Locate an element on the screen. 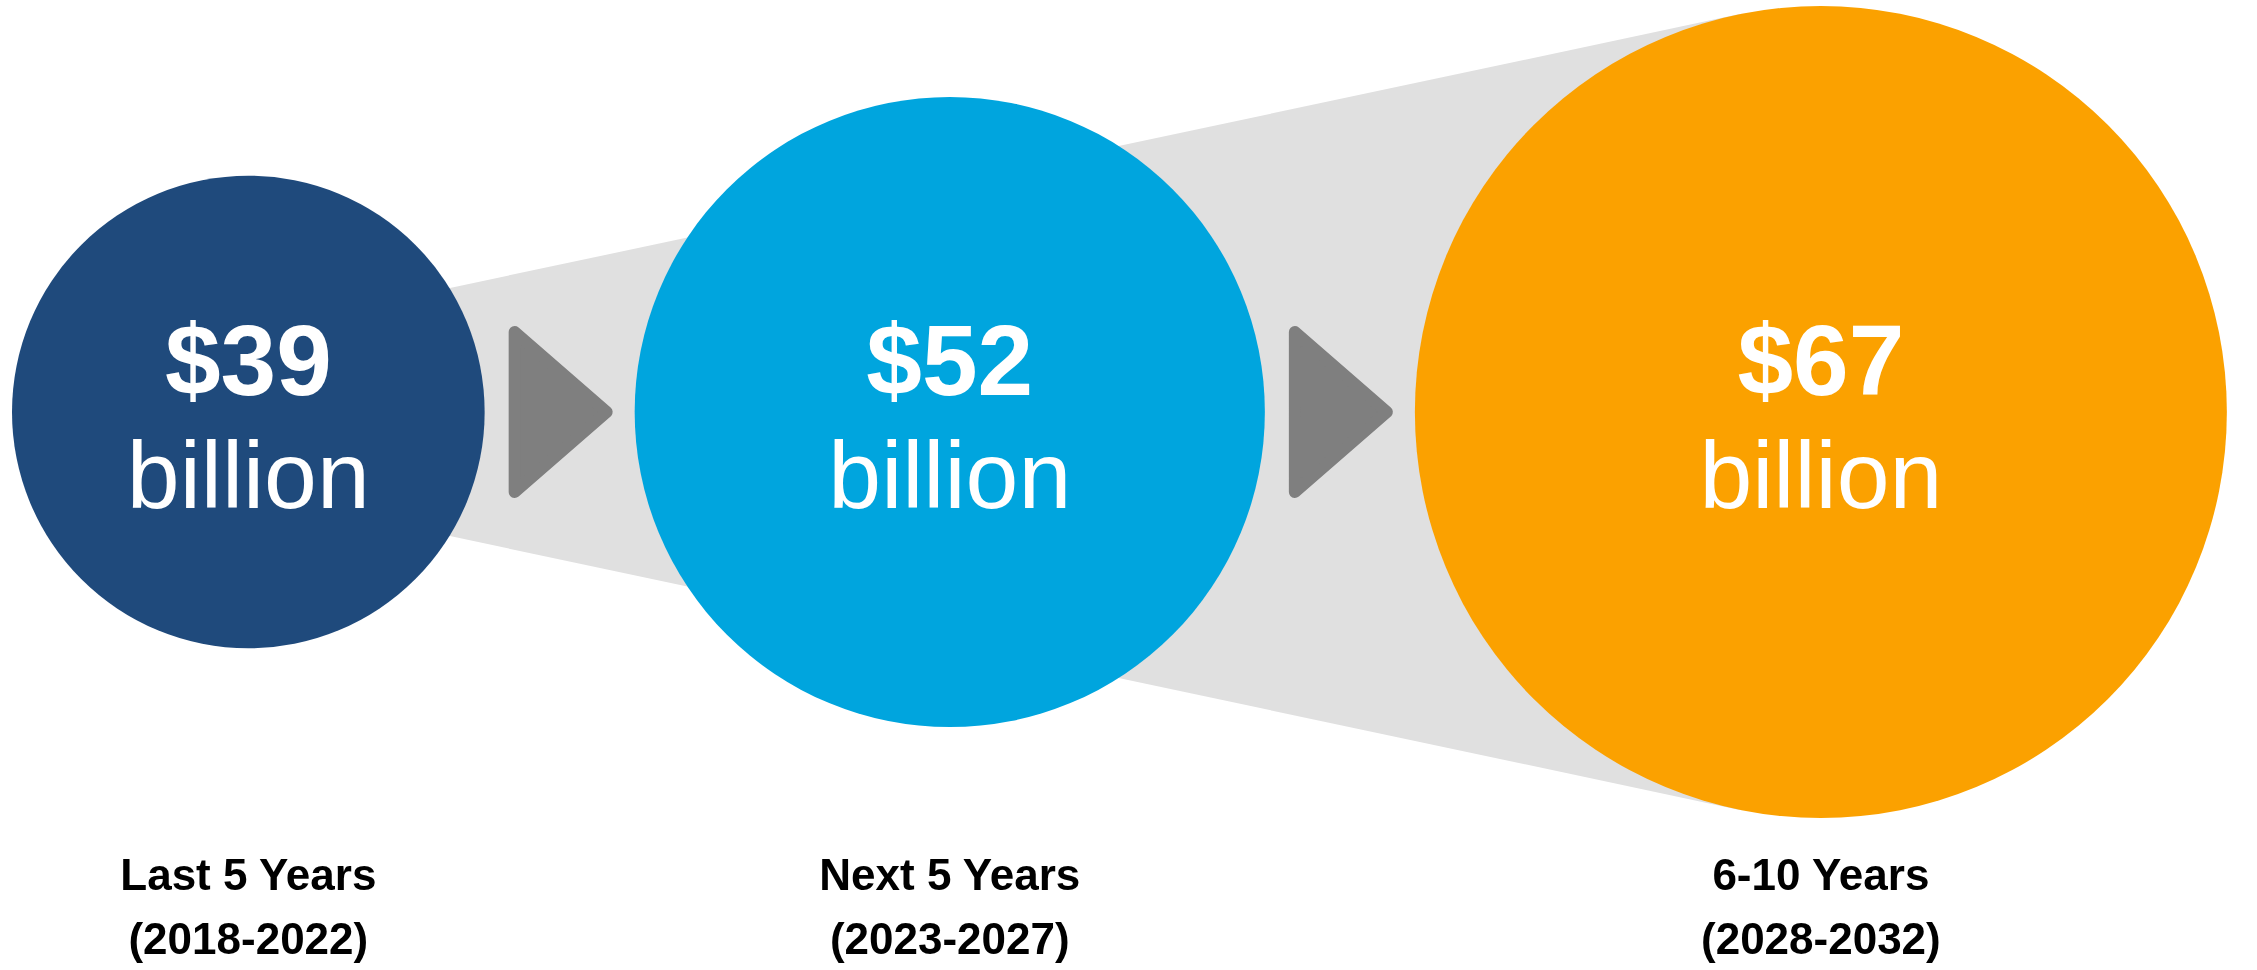  category-label: 6-10 Years (2028-2032) is located at coordinates (1821, 907).